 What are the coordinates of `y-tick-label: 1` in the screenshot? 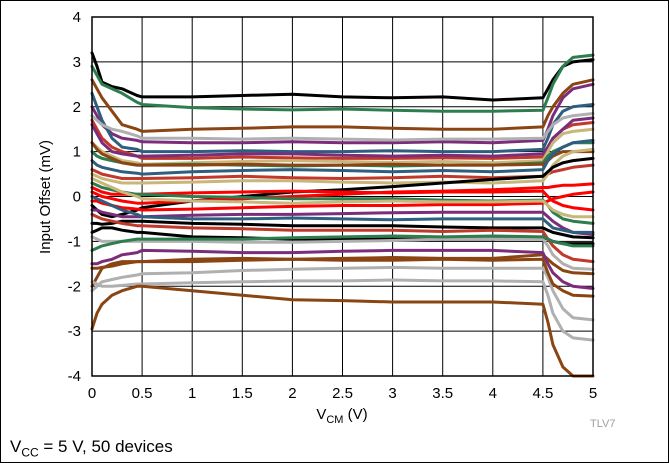 It's located at (77, 152).